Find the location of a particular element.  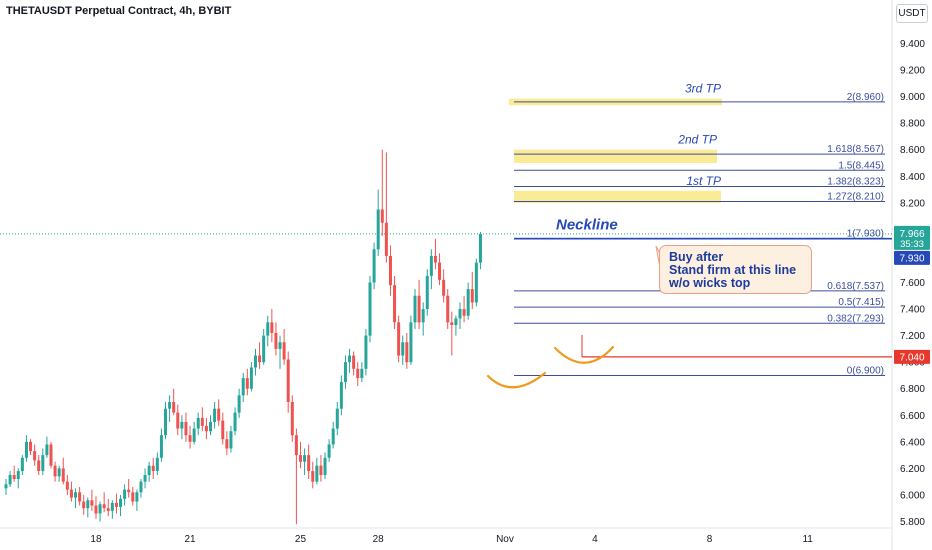

price-badge-label: 7.040 is located at coordinates (911, 357).